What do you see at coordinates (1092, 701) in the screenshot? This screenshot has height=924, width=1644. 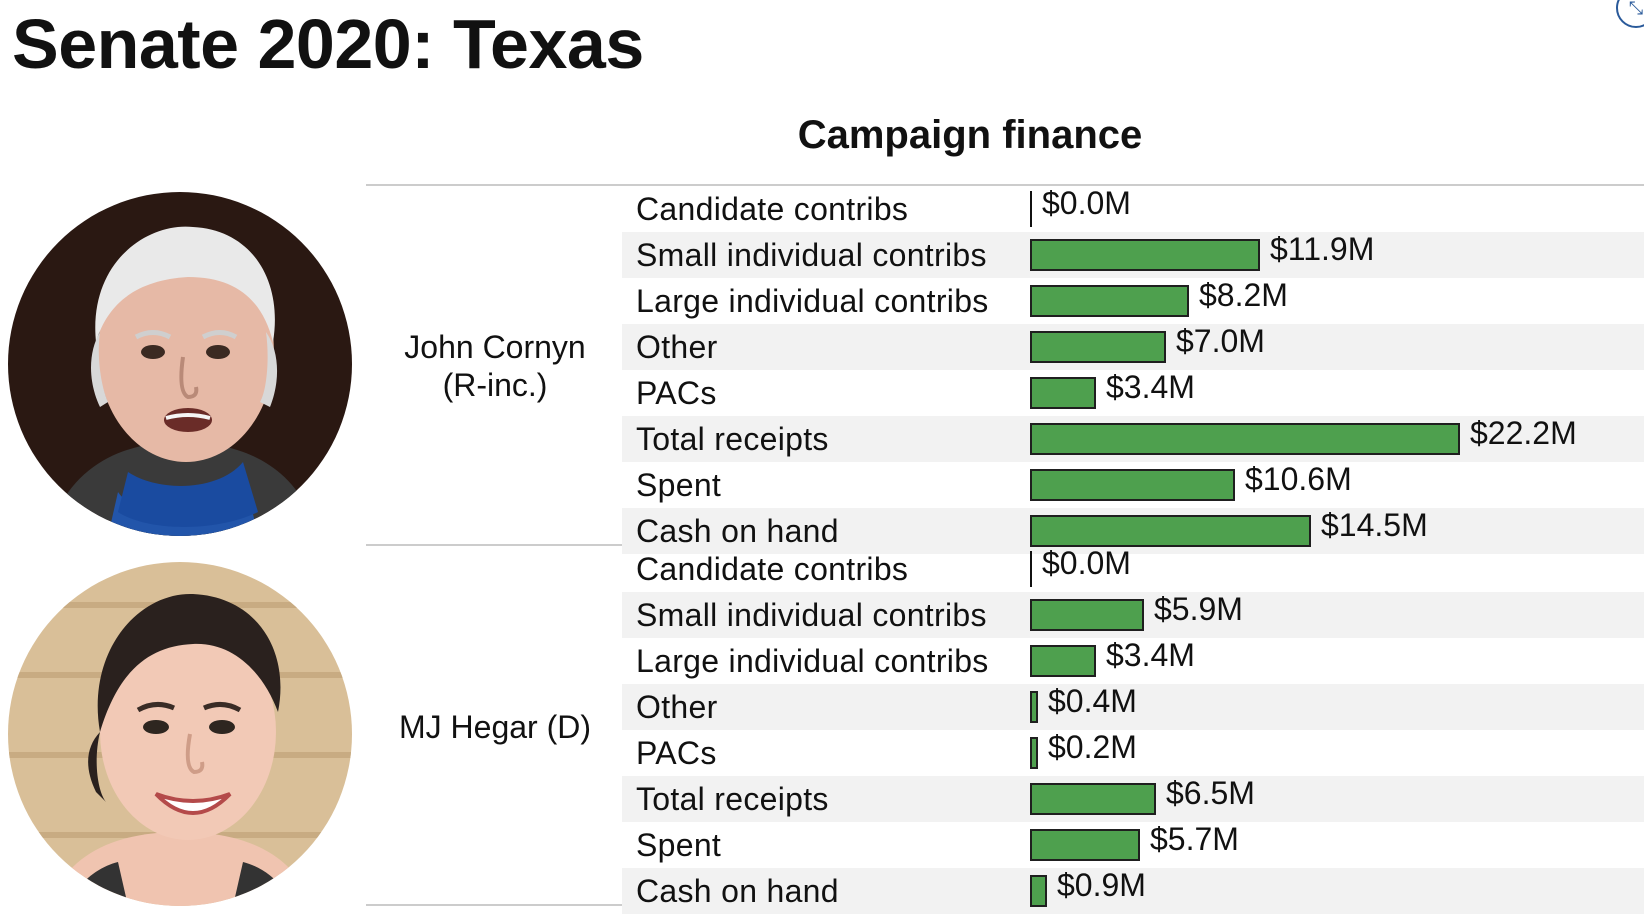 I see `value-label: $0.4M` at bounding box center [1092, 701].